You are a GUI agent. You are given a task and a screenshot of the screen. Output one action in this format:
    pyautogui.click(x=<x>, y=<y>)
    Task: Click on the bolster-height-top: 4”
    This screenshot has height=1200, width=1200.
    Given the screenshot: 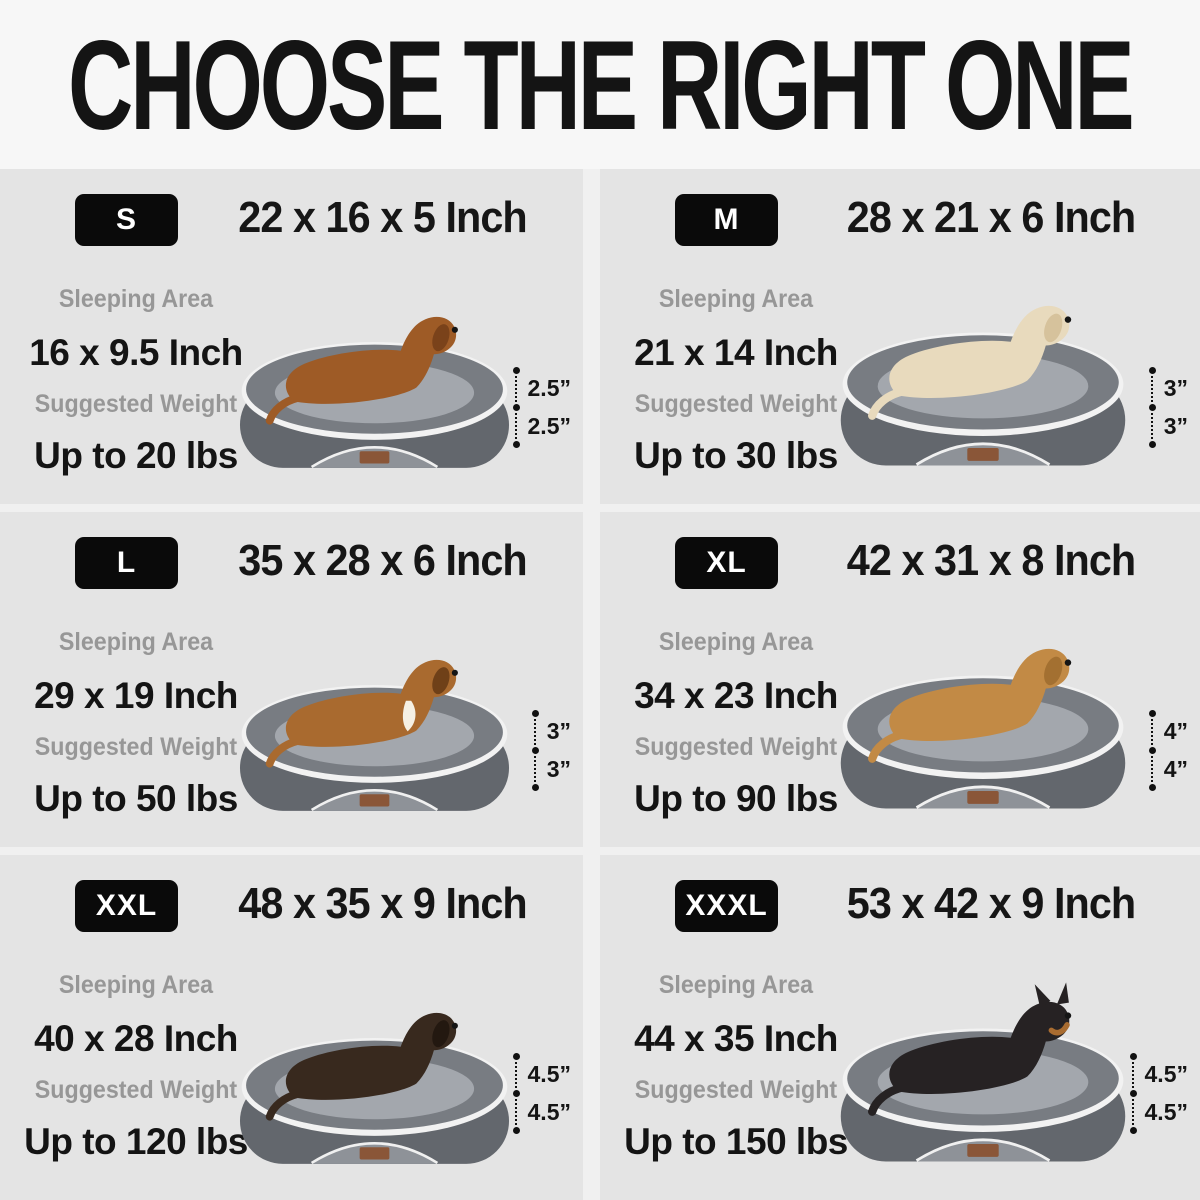 What is the action you would take?
    pyautogui.click(x=1175, y=731)
    